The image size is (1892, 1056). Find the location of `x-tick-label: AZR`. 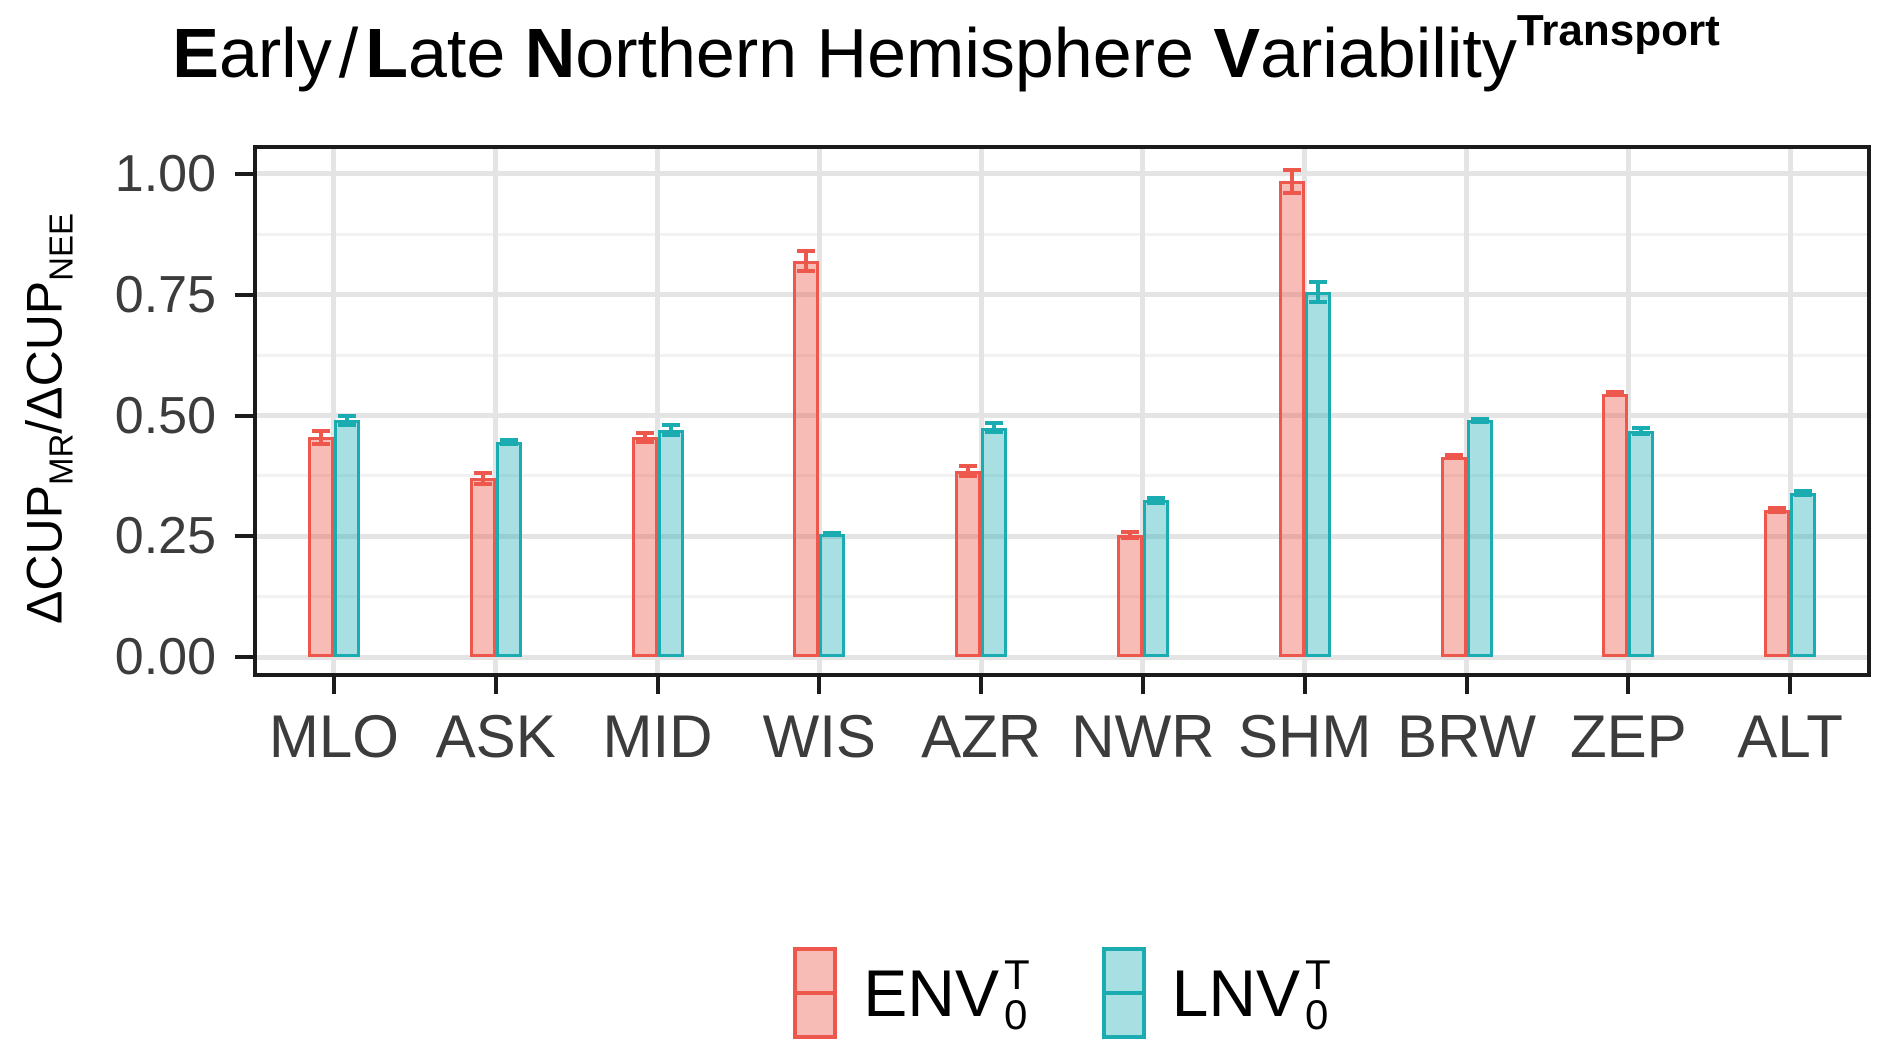

x-tick-label: AZR is located at coordinates (981, 736).